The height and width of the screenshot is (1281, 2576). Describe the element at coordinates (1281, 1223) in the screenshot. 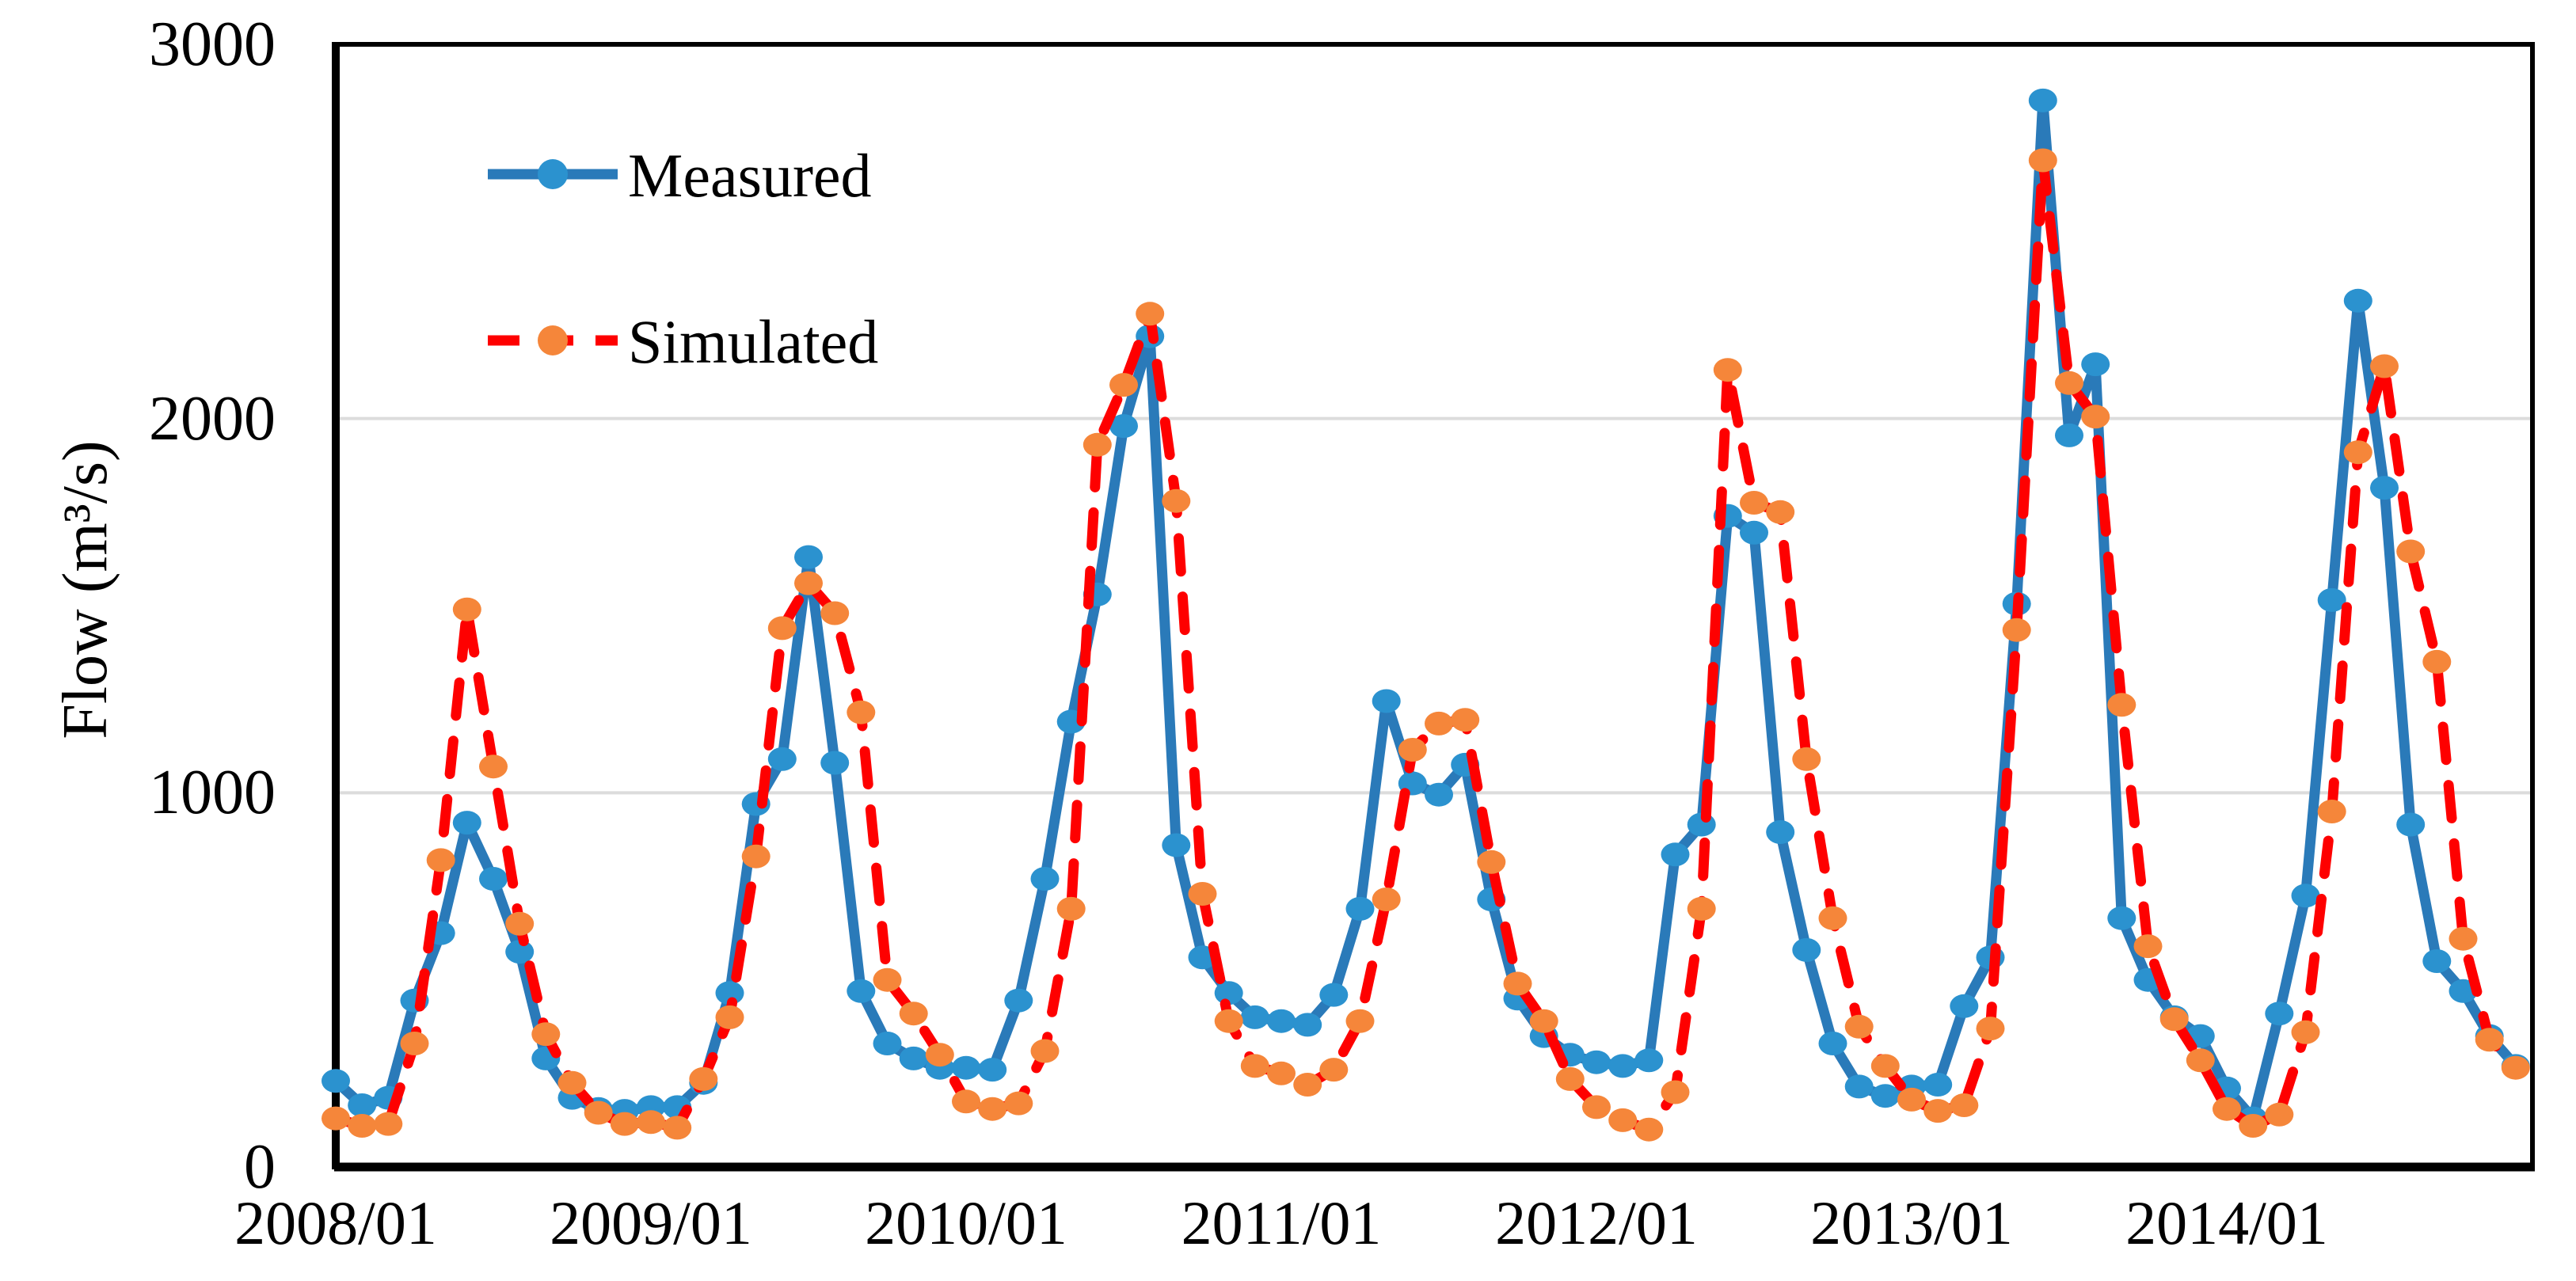

I see `x-tick-label: 2011/01` at that location.